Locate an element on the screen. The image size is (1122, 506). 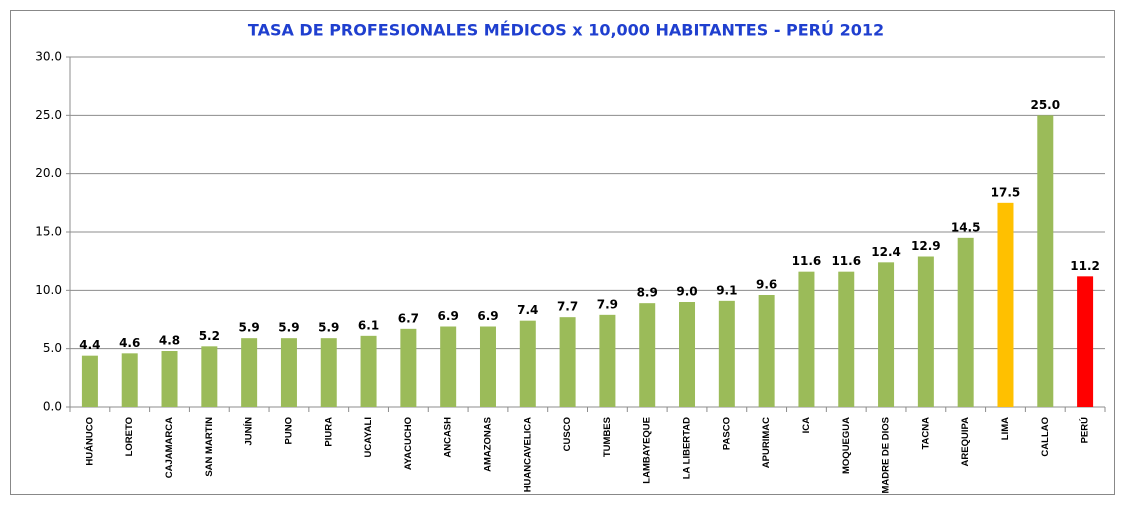
value-label: 9.1 is located at coordinates (726, 290).